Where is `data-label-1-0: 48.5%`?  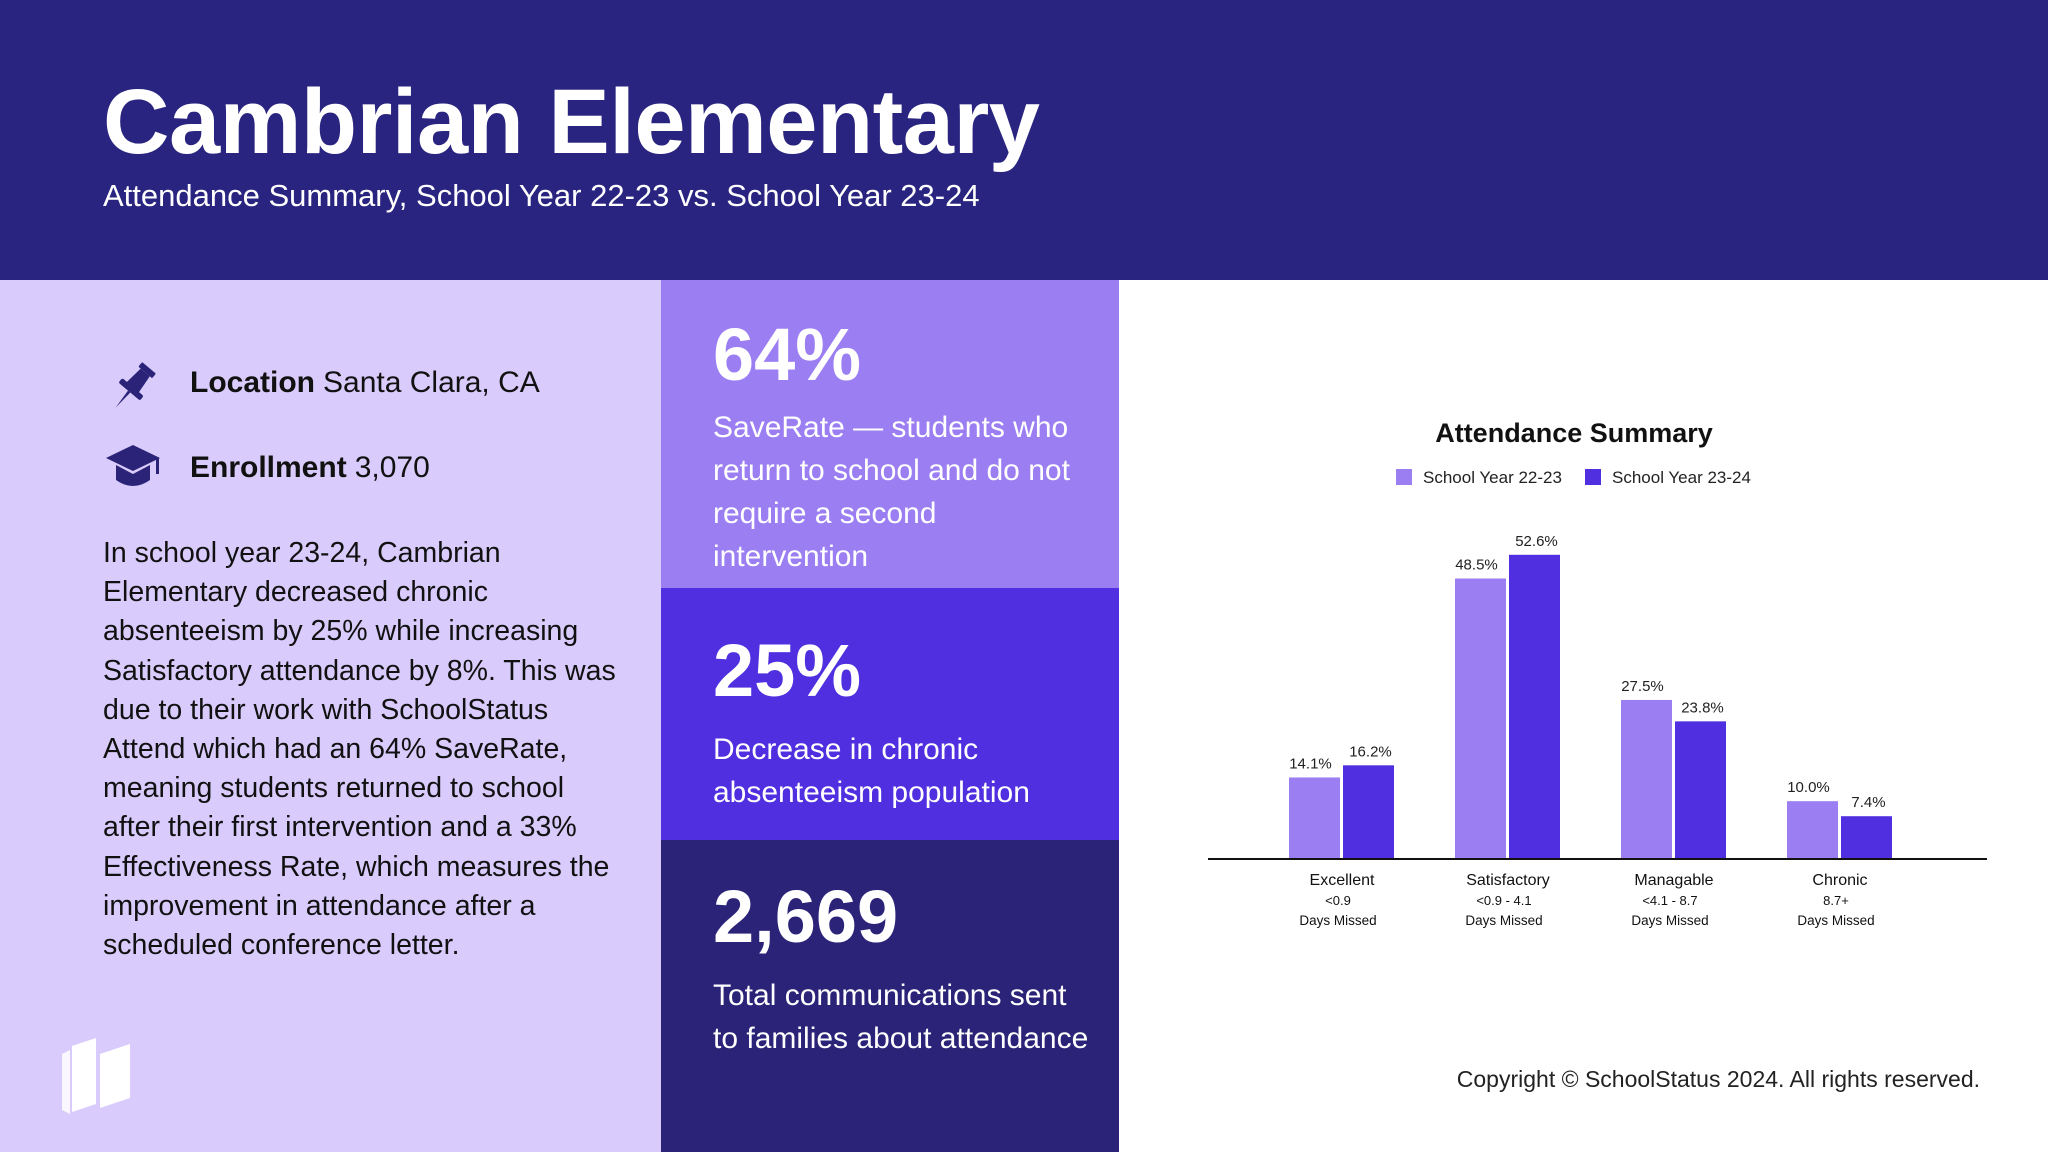
data-label-1-0: 48.5% is located at coordinates (1476, 565).